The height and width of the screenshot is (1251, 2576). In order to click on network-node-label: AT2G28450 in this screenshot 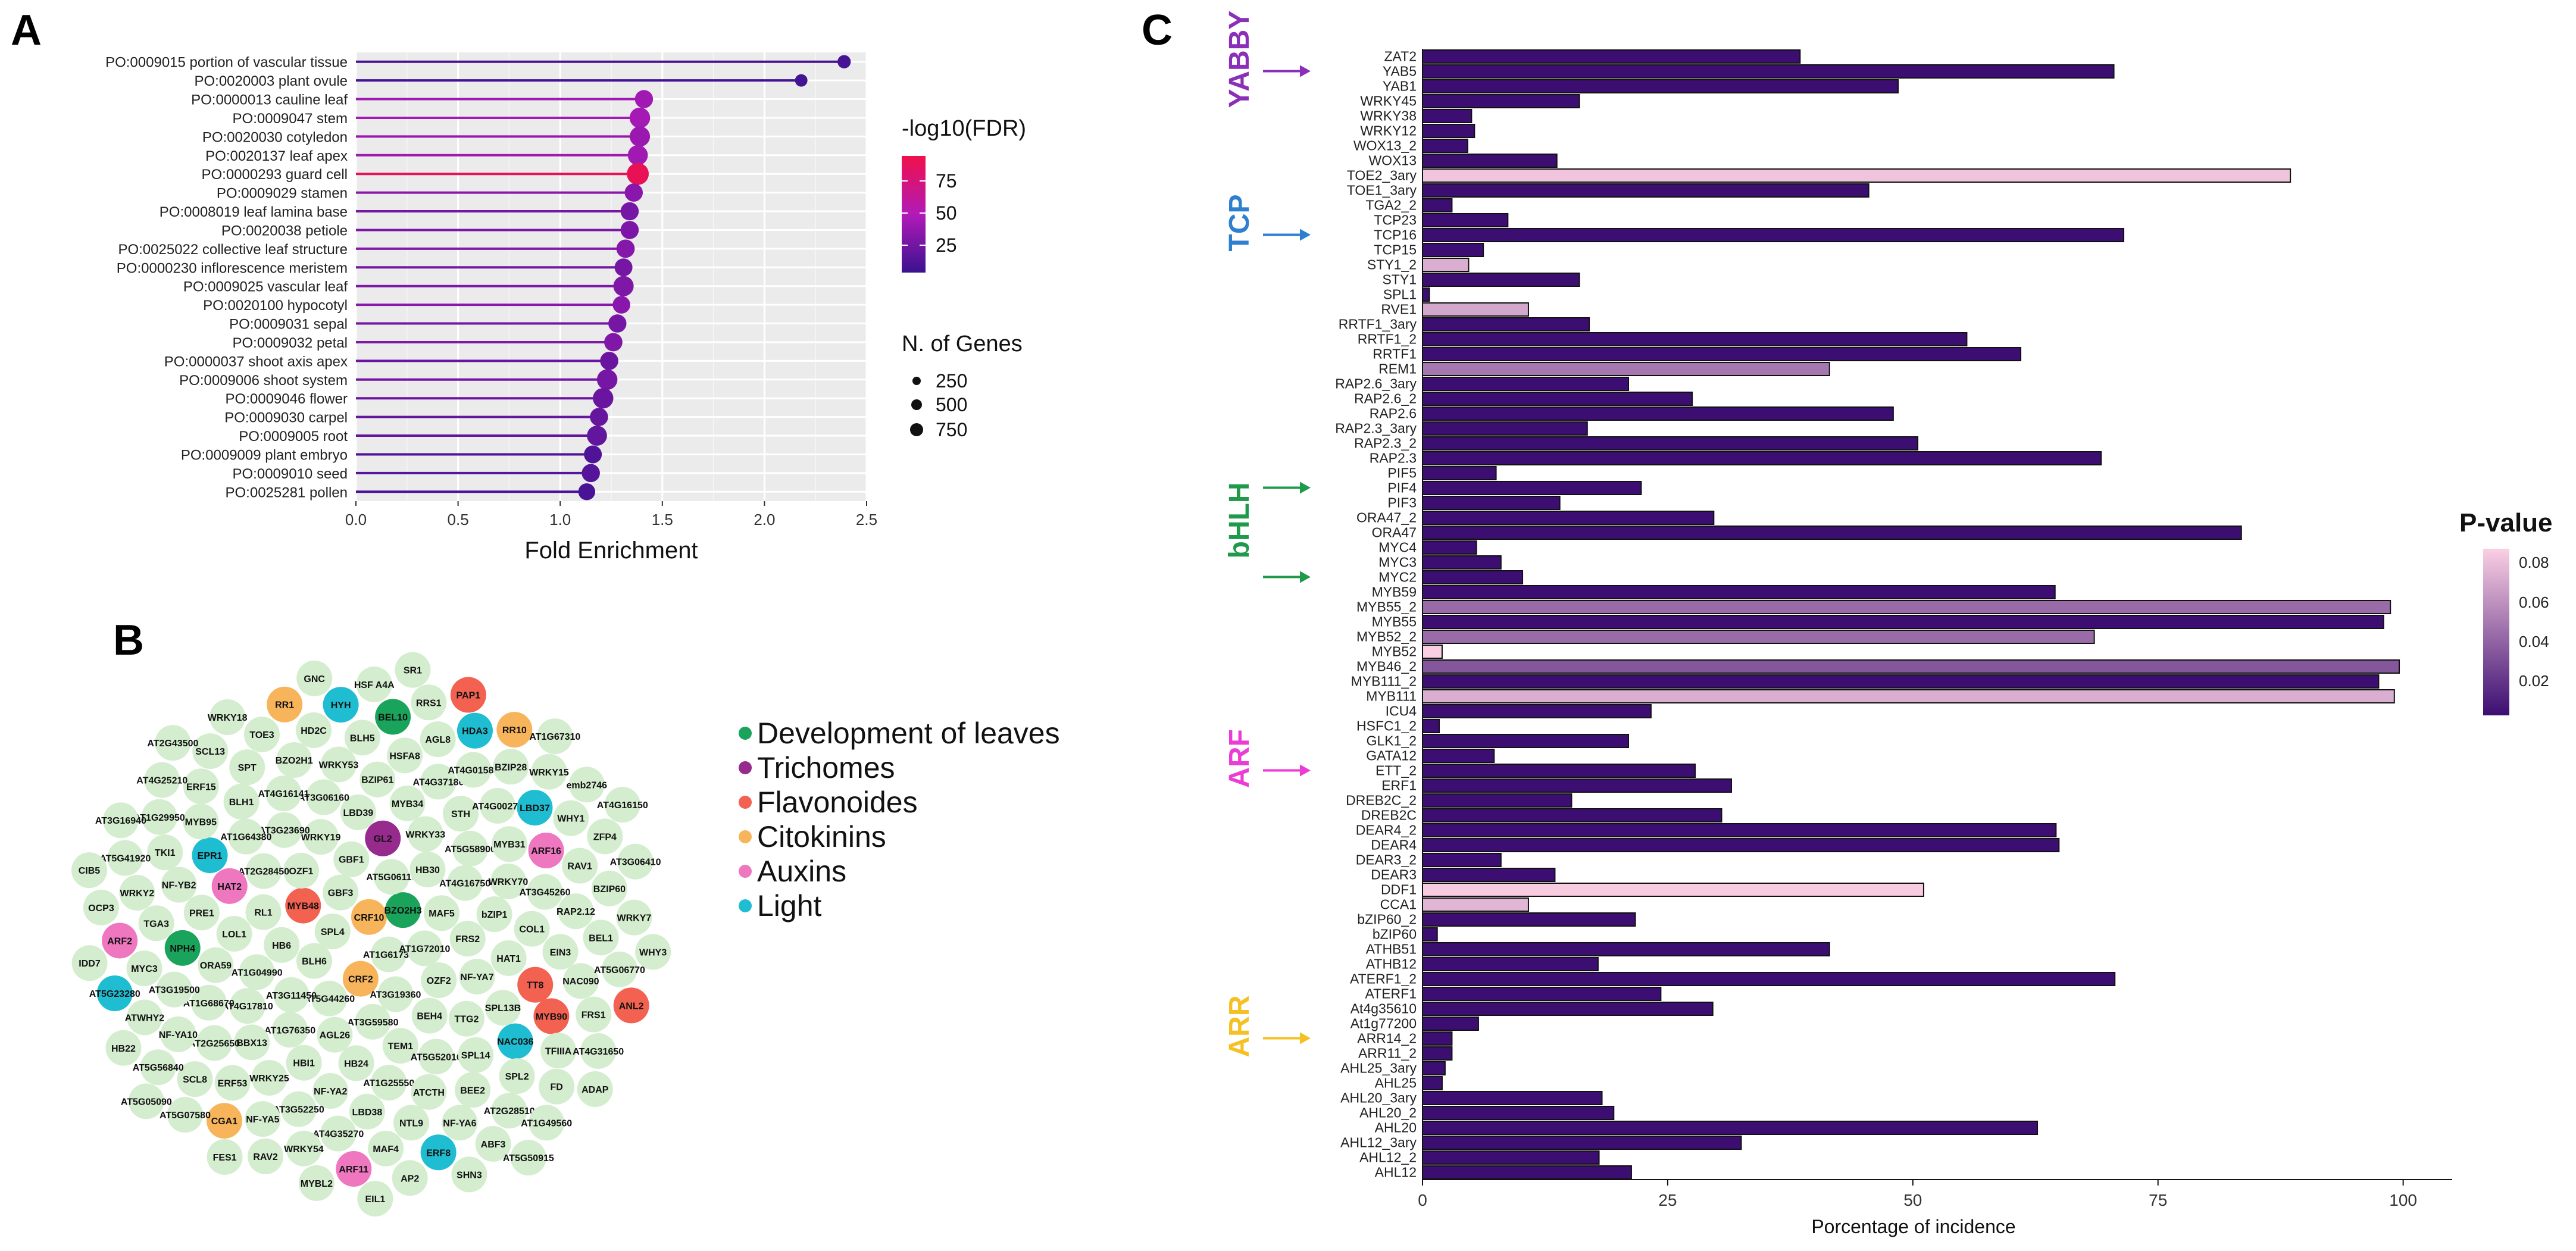, I will do `click(263, 872)`.